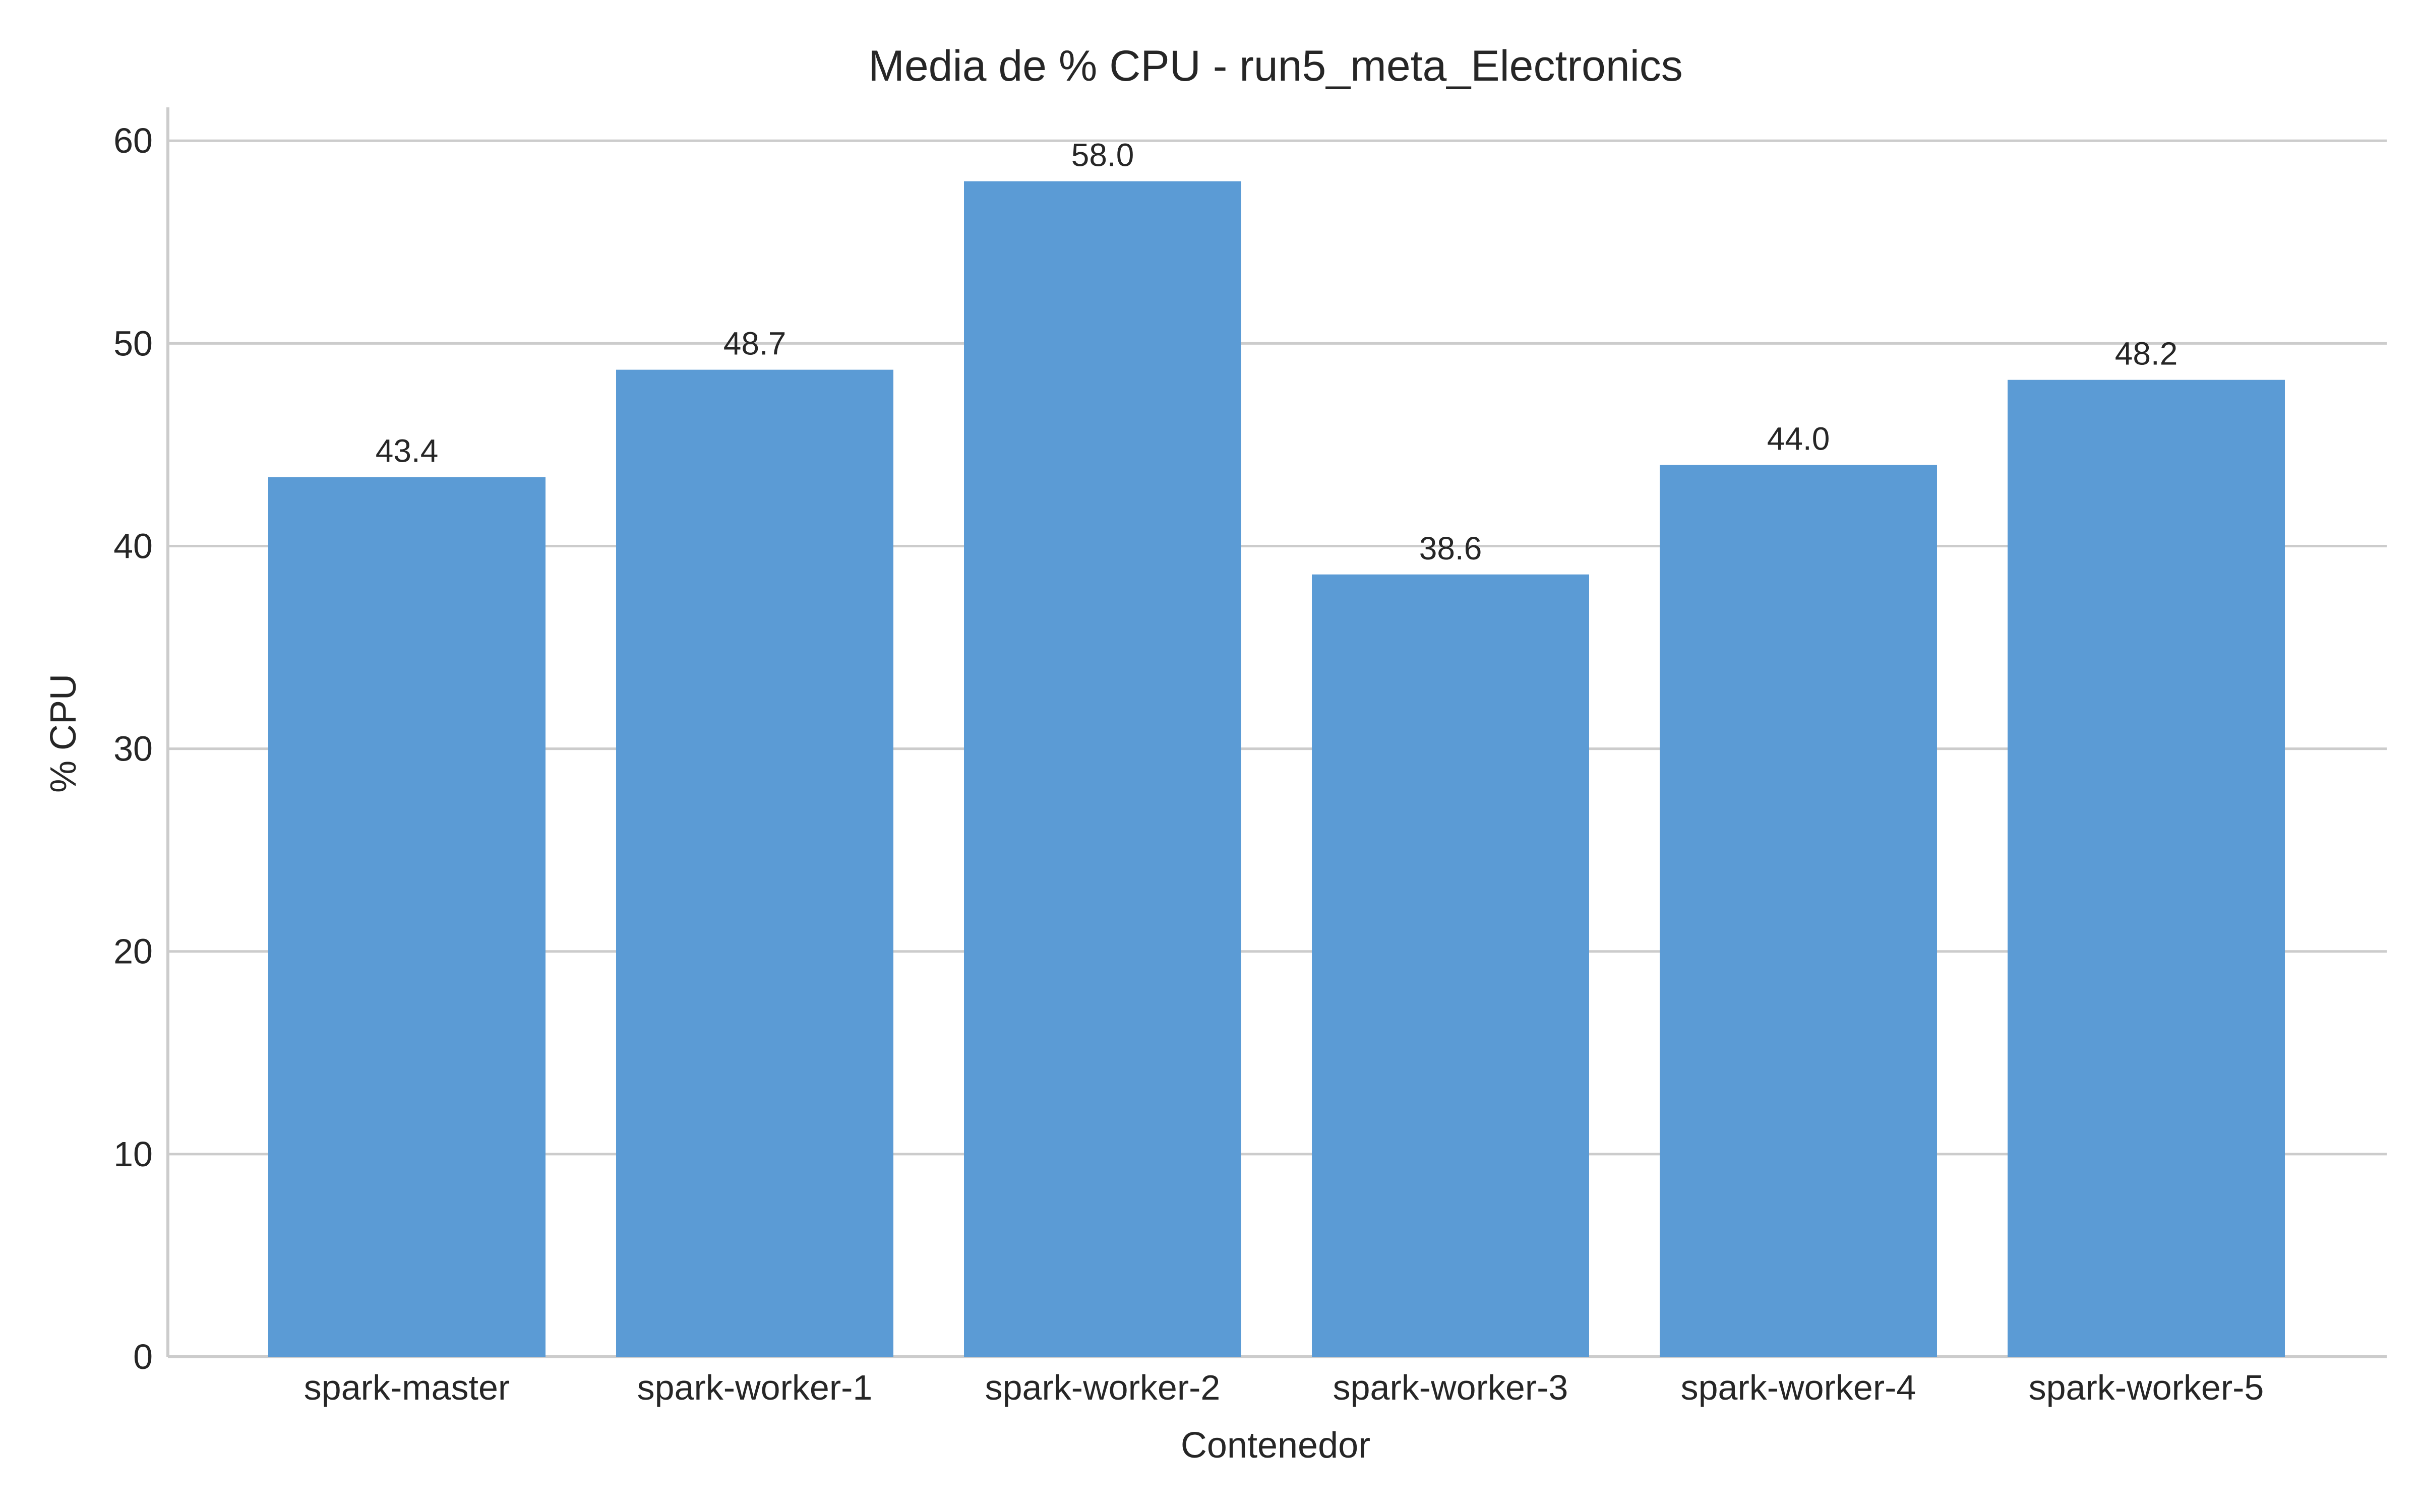 Image resolution: width=2420 pixels, height=1512 pixels. Describe the element at coordinates (1103, 1387) in the screenshot. I see `x-tick-label-spark-worker-2: spark-worker-2` at that location.